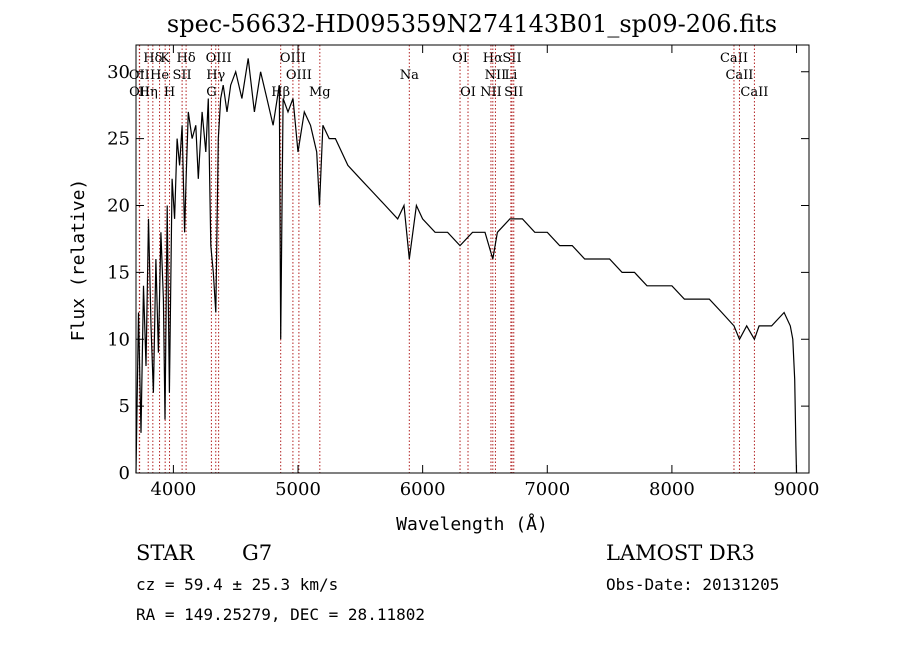 The height and width of the screenshot is (654, 900). I want to click on spectral-line-label: Li, so click(510, 75).